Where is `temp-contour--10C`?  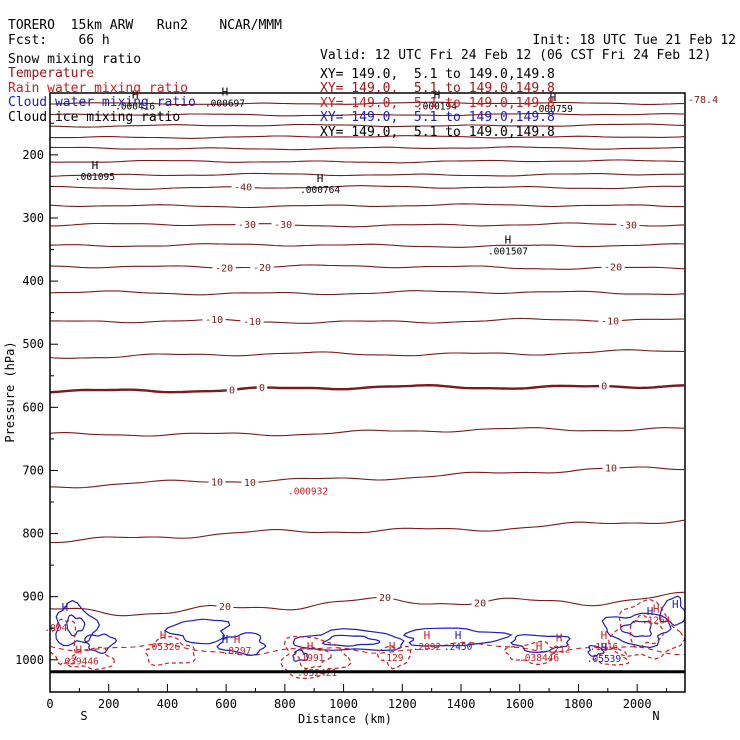 temp-contour--10C is located at coordinates (367, 320).